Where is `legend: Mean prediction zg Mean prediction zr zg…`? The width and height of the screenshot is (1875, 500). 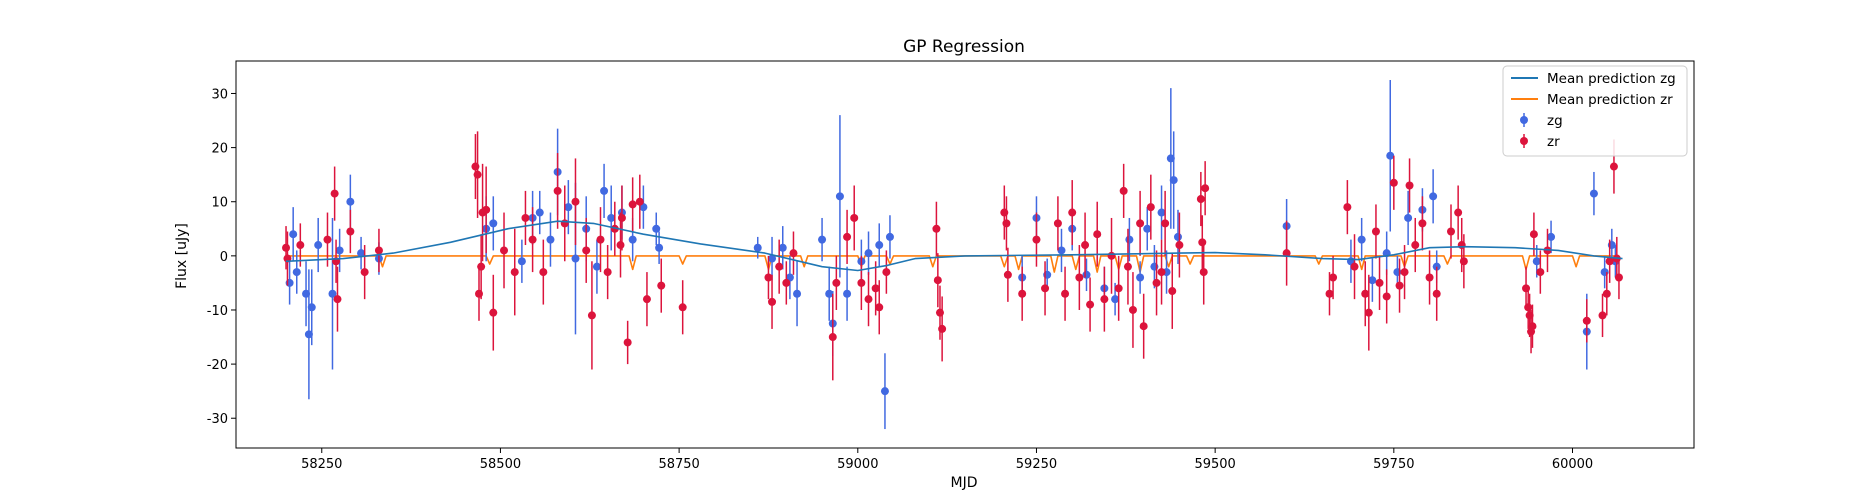
legend: Mean prediction zg Mean prediction zr zg… is located at coordinates (1595, 111).